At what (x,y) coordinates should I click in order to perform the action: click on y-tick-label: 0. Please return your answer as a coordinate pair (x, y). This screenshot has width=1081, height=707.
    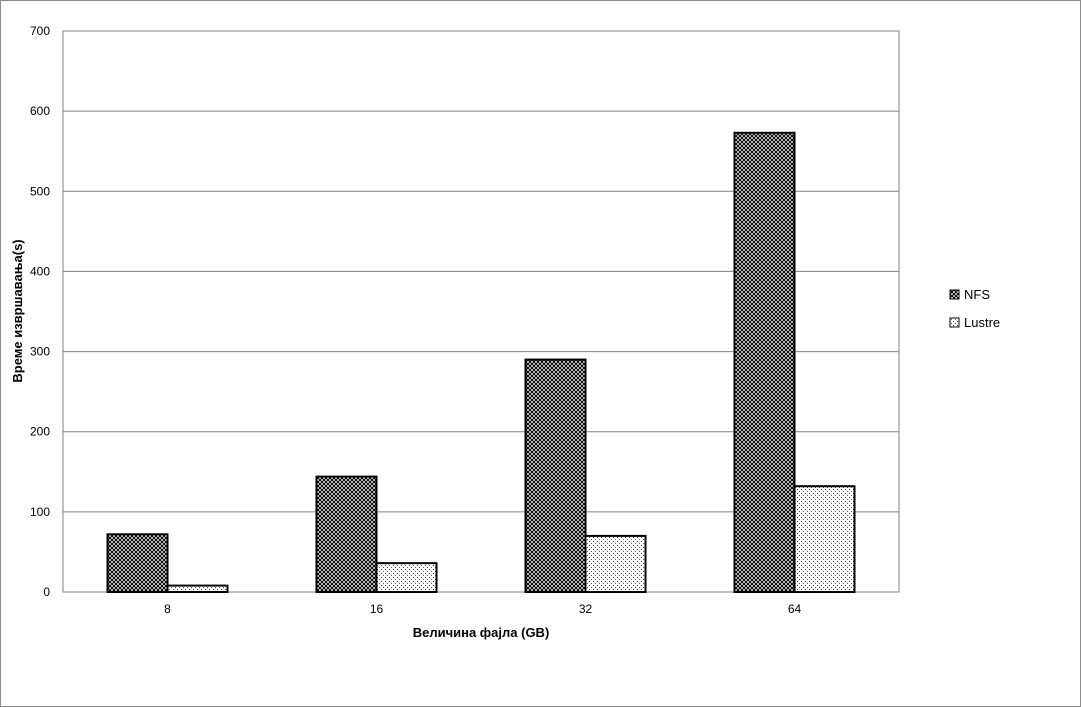
    Looking at the image, I should click on (46, 592).